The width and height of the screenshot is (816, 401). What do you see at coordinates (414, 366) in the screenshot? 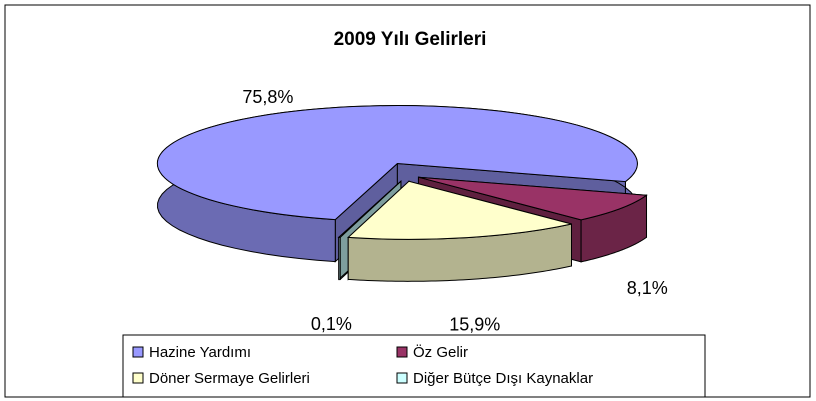
I see `legend-box` at bounding box center [414, 366].